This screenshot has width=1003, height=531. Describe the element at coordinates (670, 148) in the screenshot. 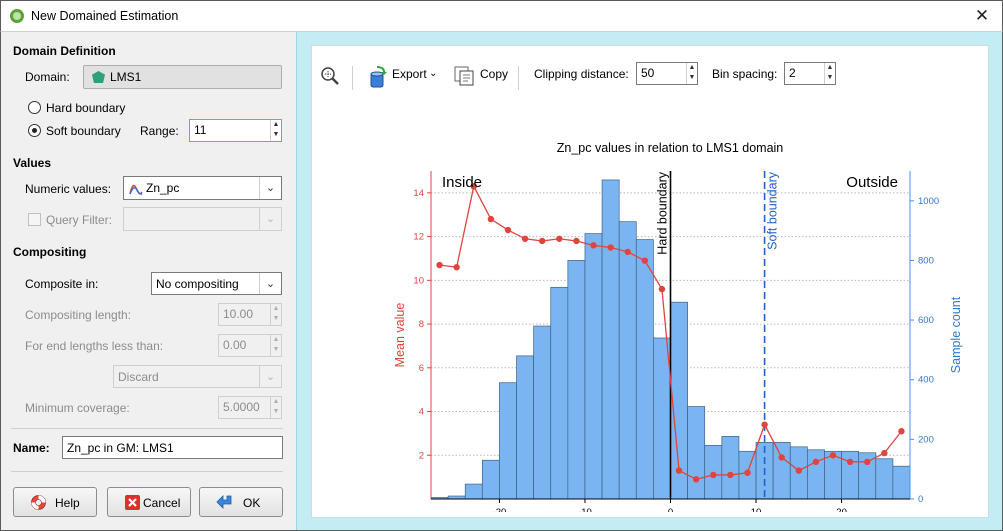

I see `chart-title: Zn_pc values in relation to LMS1 domain` at that location.